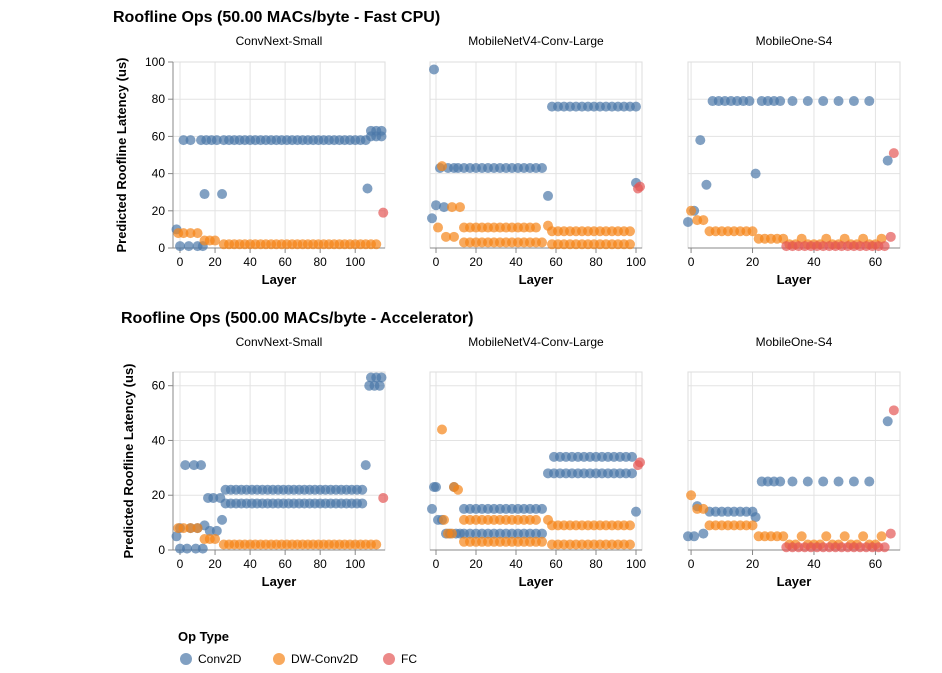  I want to click on panel-mobileone-s4: MobileOne-S4 0 20 40 60 Layer, so click(792, 462).